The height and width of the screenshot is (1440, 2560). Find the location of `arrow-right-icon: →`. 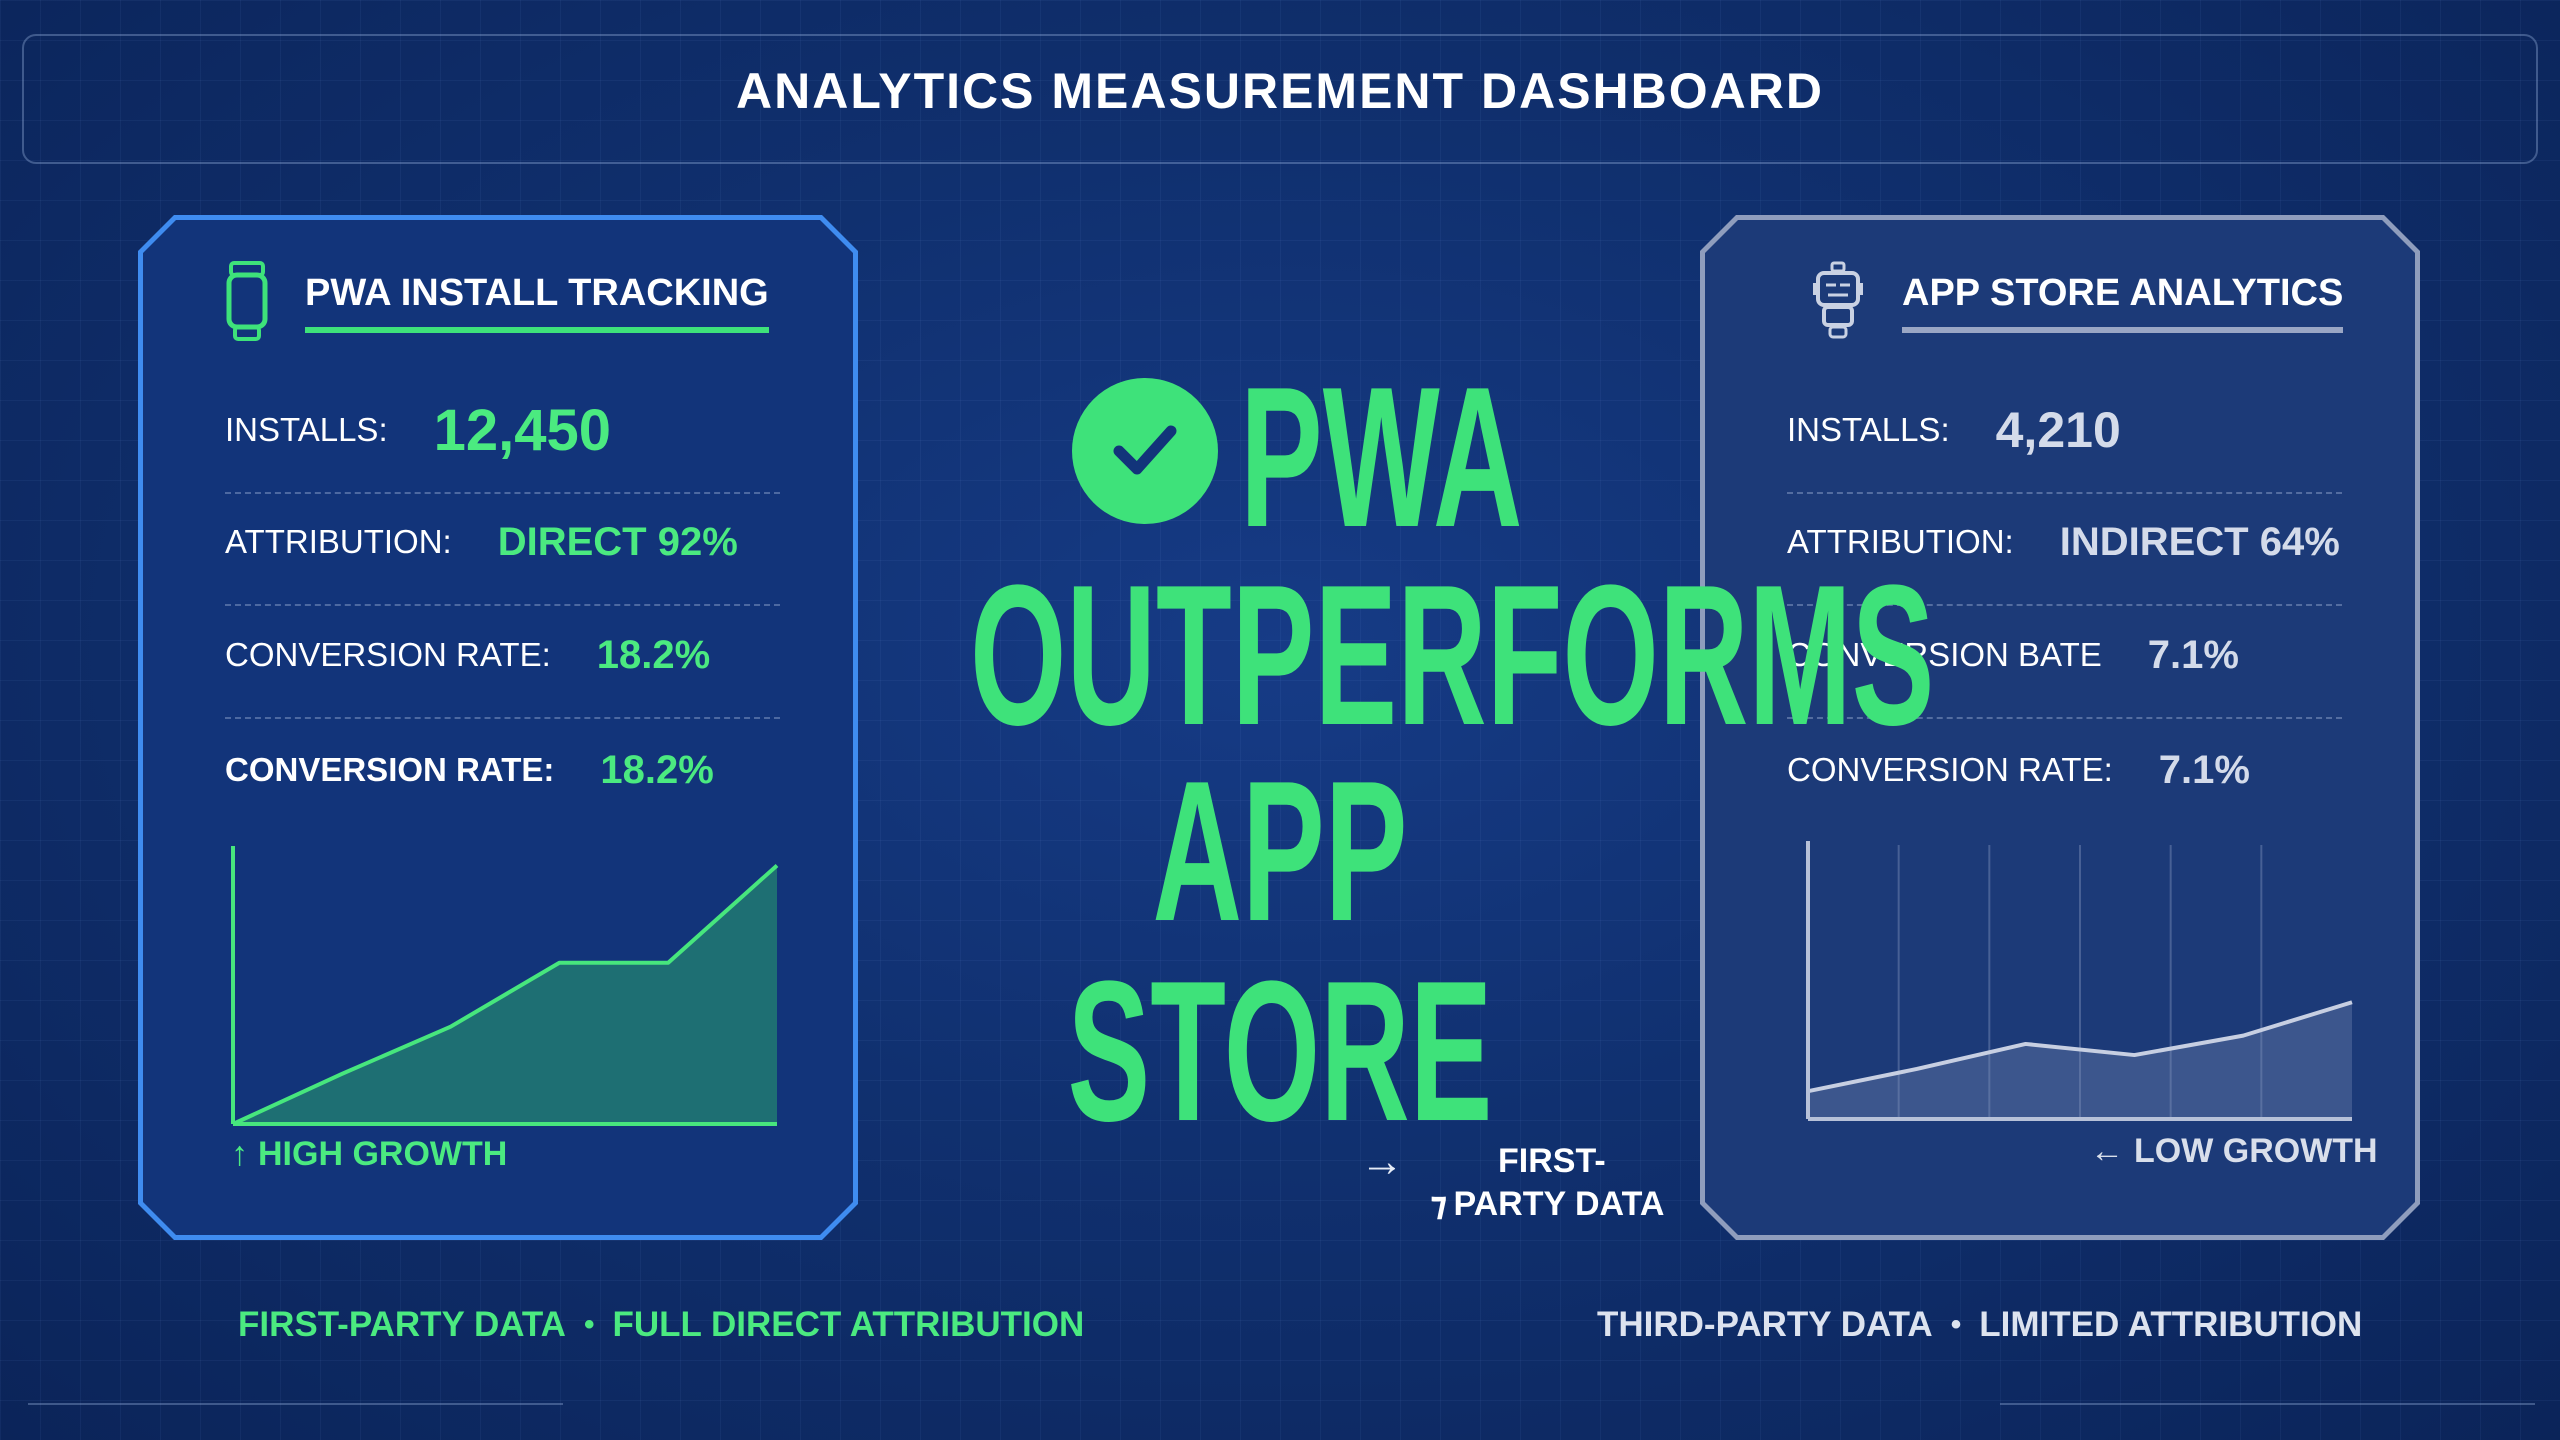

arrow-right-icon: → is located at coordinates (1382, 1161).